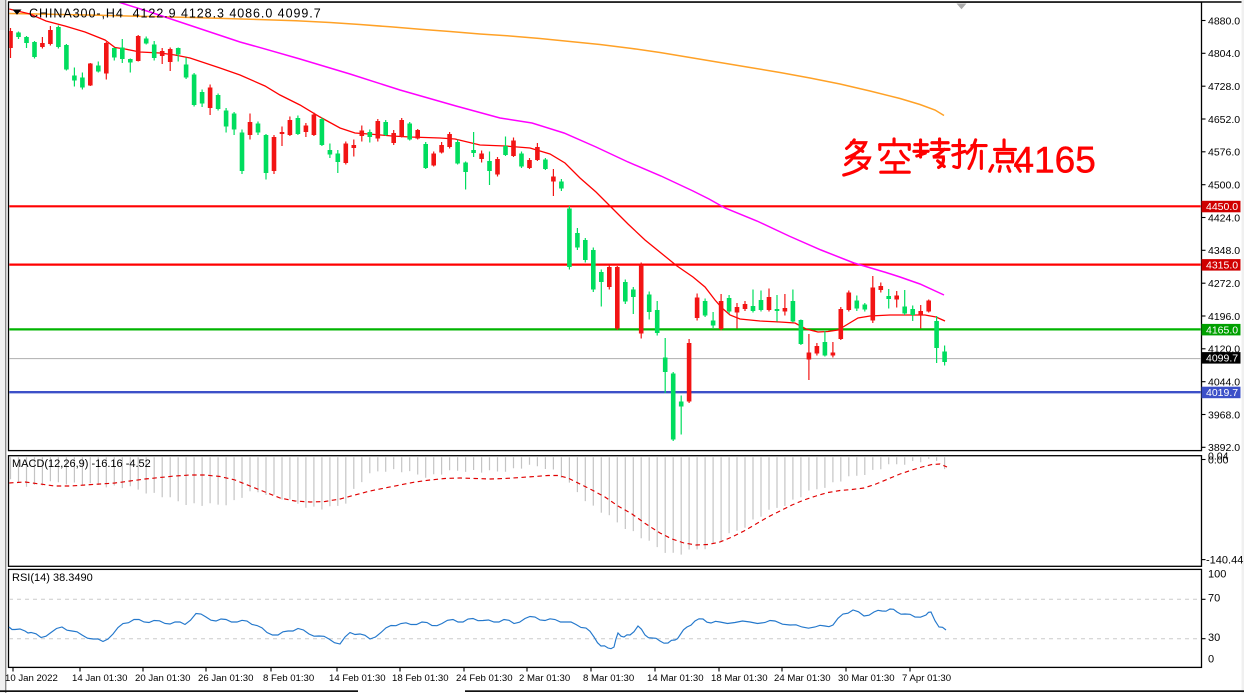 This screenshot has height=698, width=1244. I want to click on svg-text: 2 Mar 01:30, so click(544, 678).